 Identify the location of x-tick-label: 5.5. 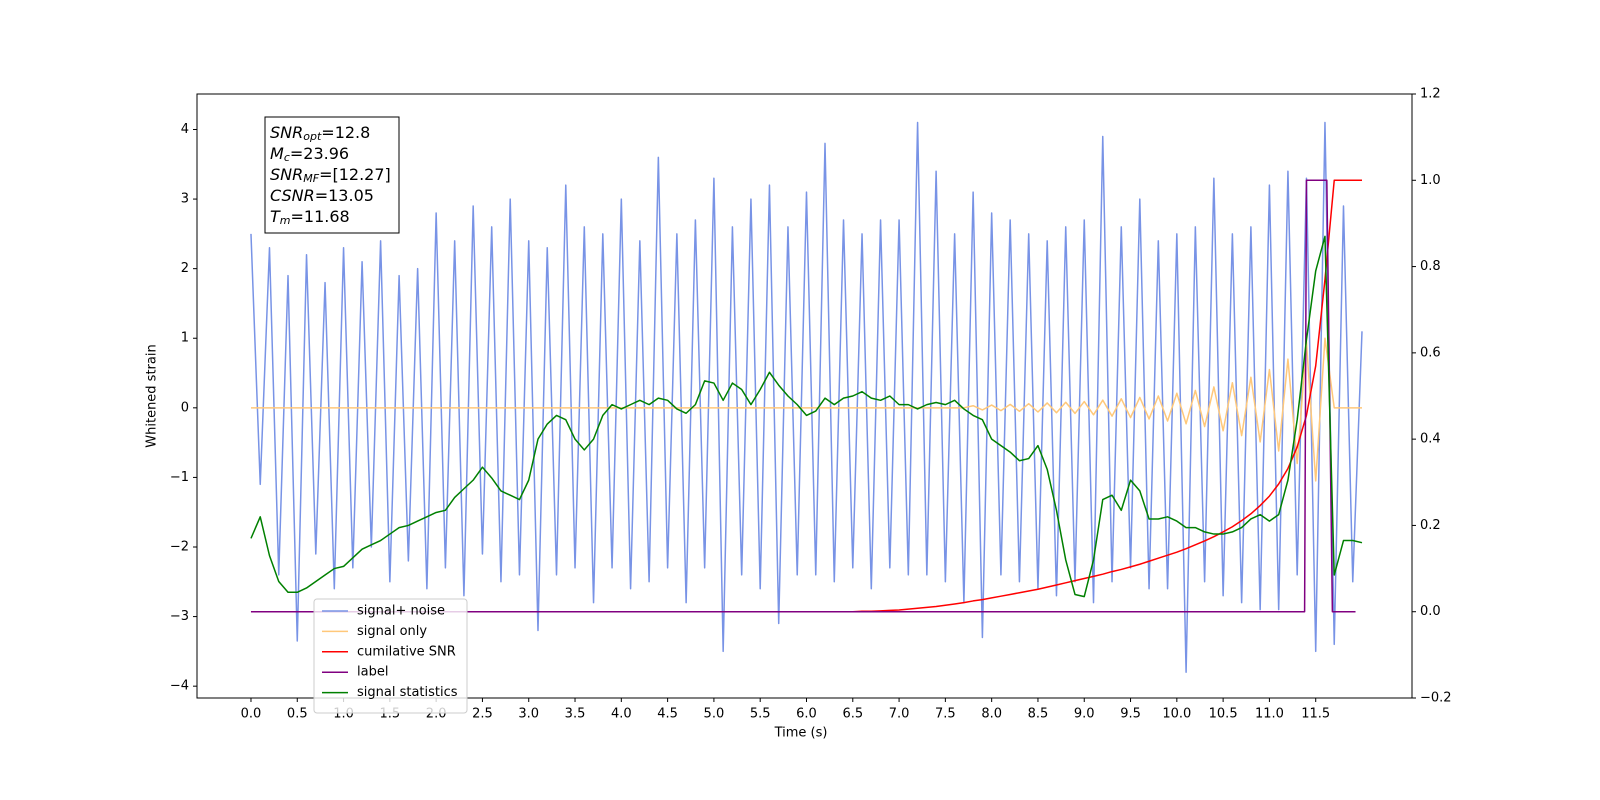
(760, 714).